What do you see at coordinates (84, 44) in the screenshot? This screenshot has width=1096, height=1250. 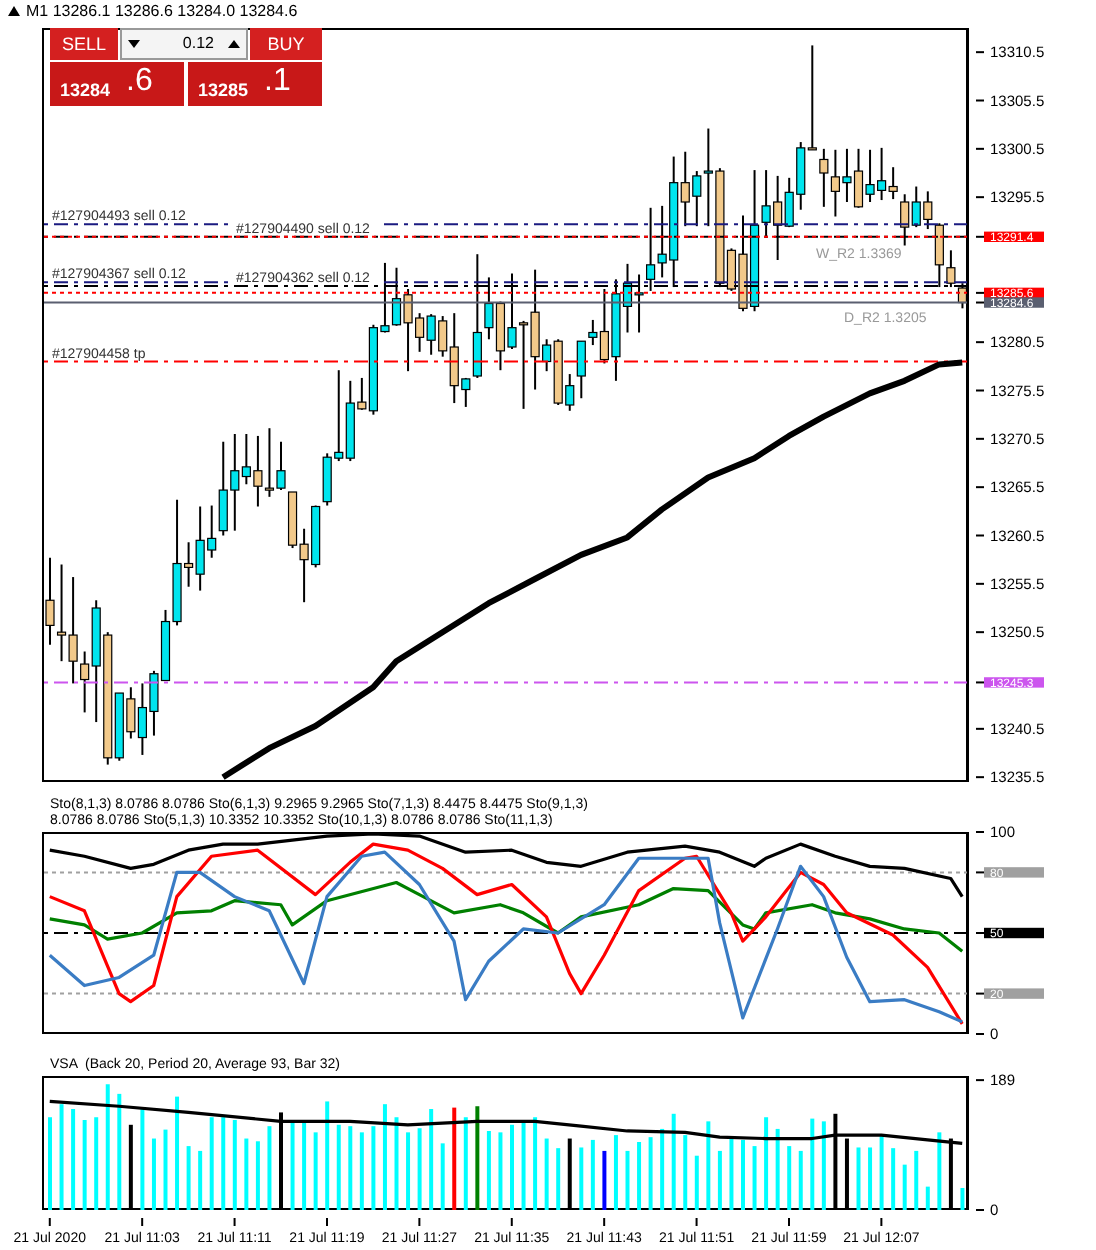 I see `annotation: SELL` at bounding box center [84, 44].